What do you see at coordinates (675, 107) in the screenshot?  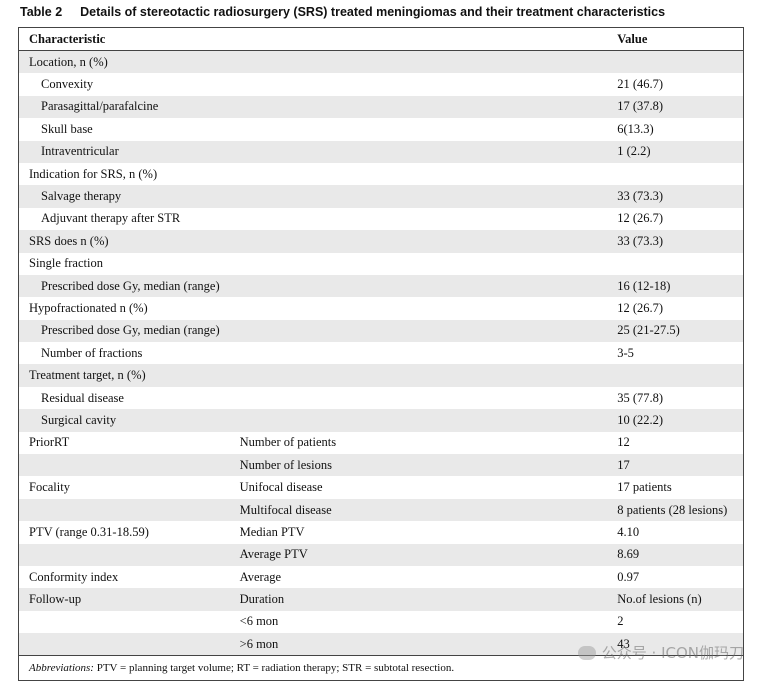 I see `row-value: 17 (37.8)` at bounding box center [675, 107].